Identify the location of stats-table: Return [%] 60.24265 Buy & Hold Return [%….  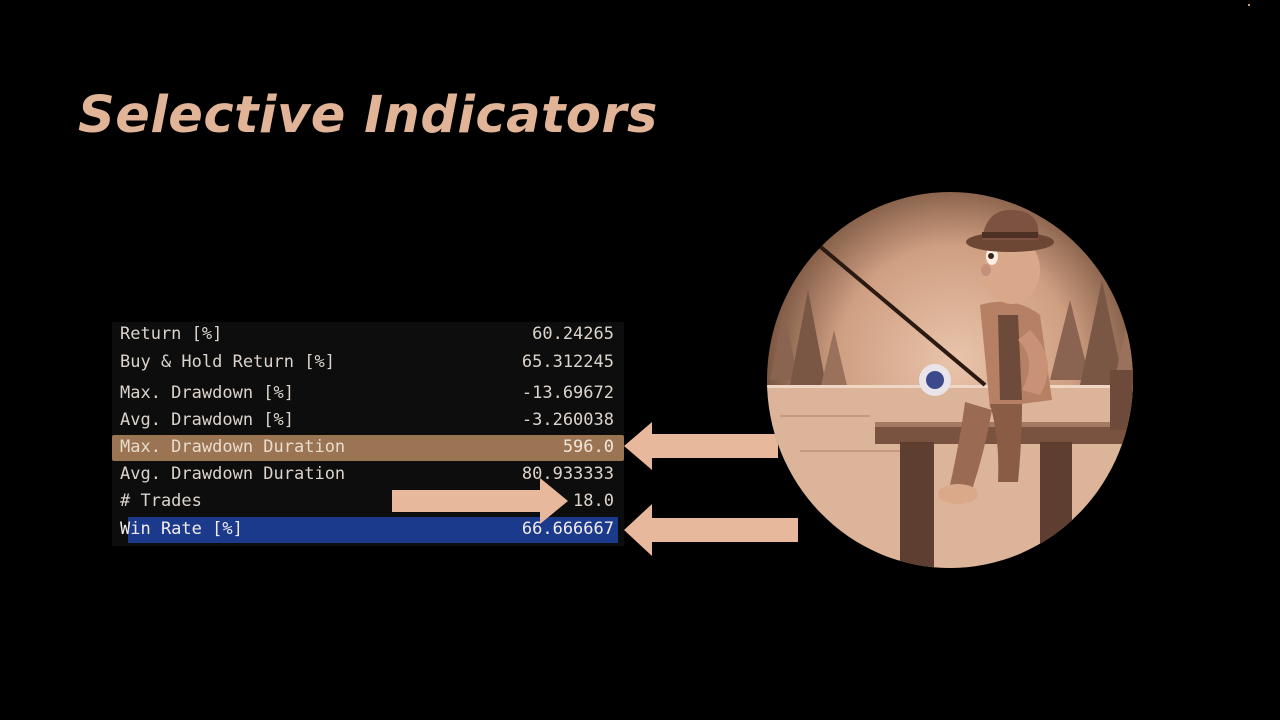
(368, 434).